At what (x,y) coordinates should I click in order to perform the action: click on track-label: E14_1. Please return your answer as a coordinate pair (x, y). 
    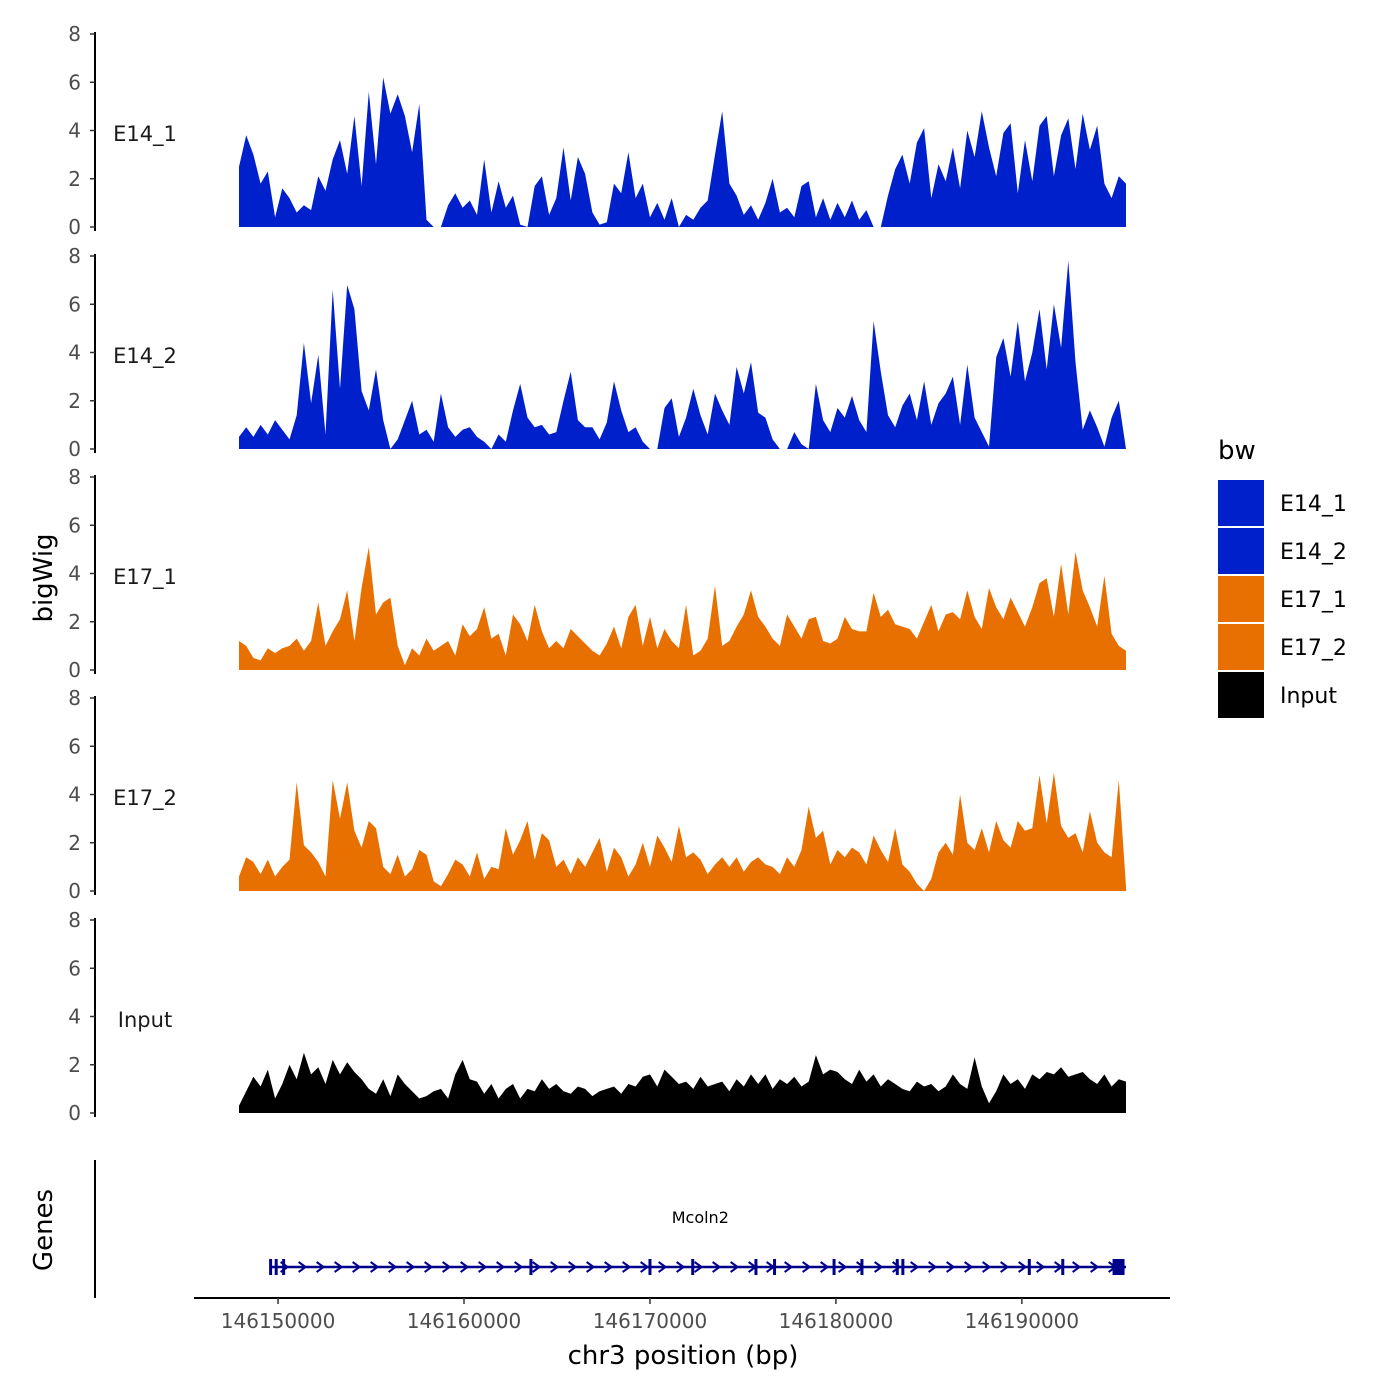
    Looking at the image, I should click on (145, 134).